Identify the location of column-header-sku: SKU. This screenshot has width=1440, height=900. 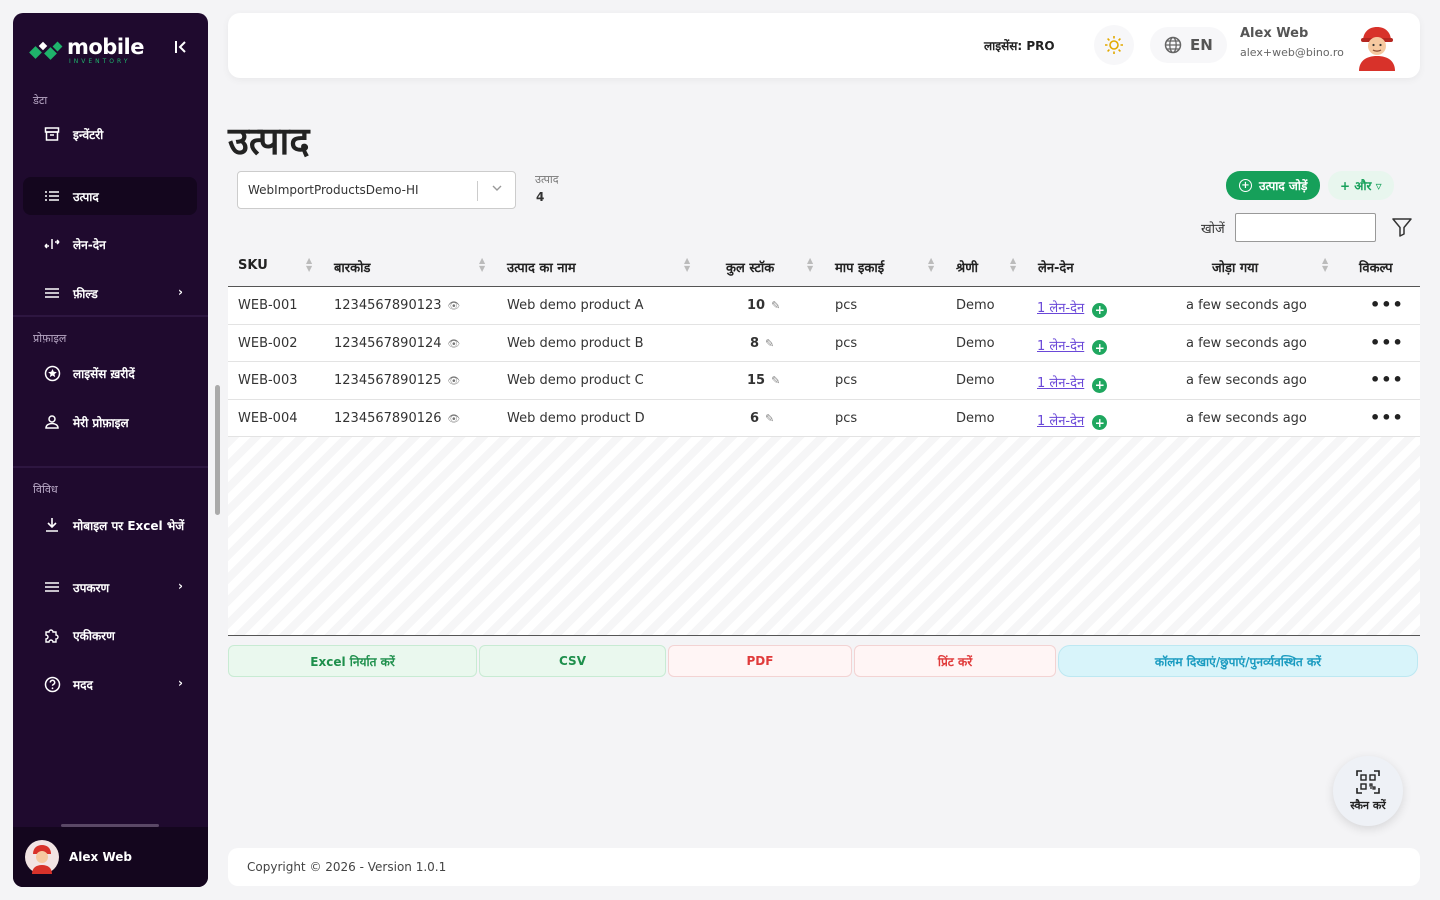
(253, 265).